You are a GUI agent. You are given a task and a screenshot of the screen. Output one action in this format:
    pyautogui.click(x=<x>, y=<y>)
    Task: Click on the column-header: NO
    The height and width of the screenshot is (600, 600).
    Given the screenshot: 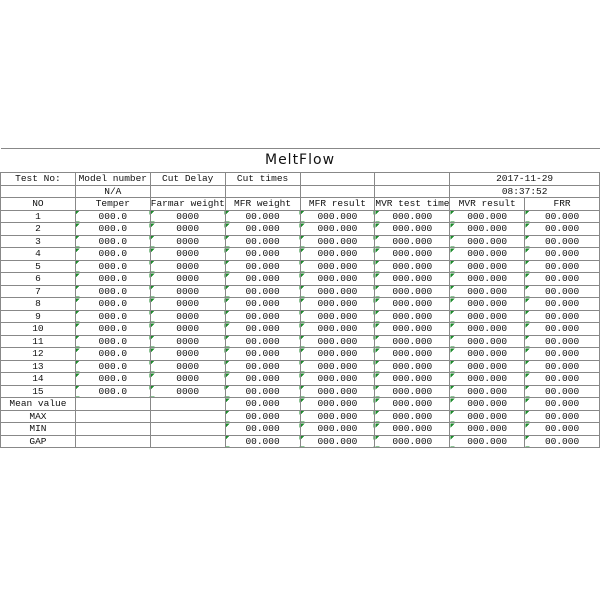 What is the action you would take?
    pyautogui.click(x=38, y=204)
    